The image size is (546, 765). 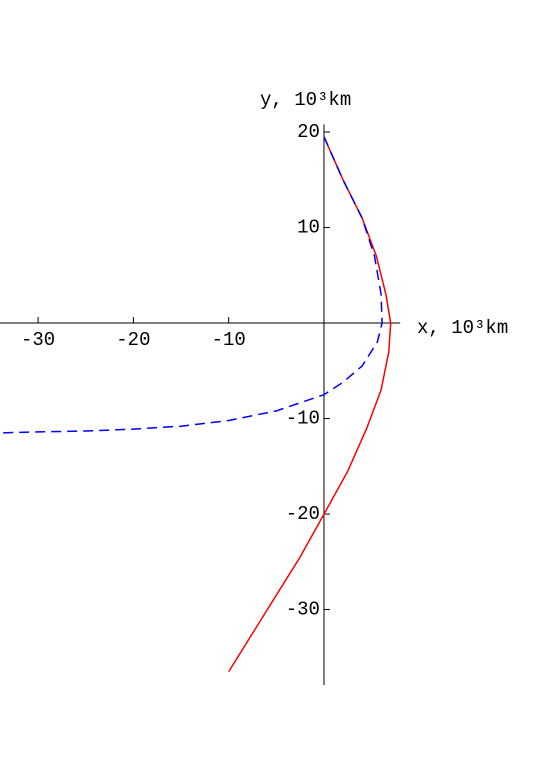 I want to click on x-tick-label: -10, so click(x=229, y=340).